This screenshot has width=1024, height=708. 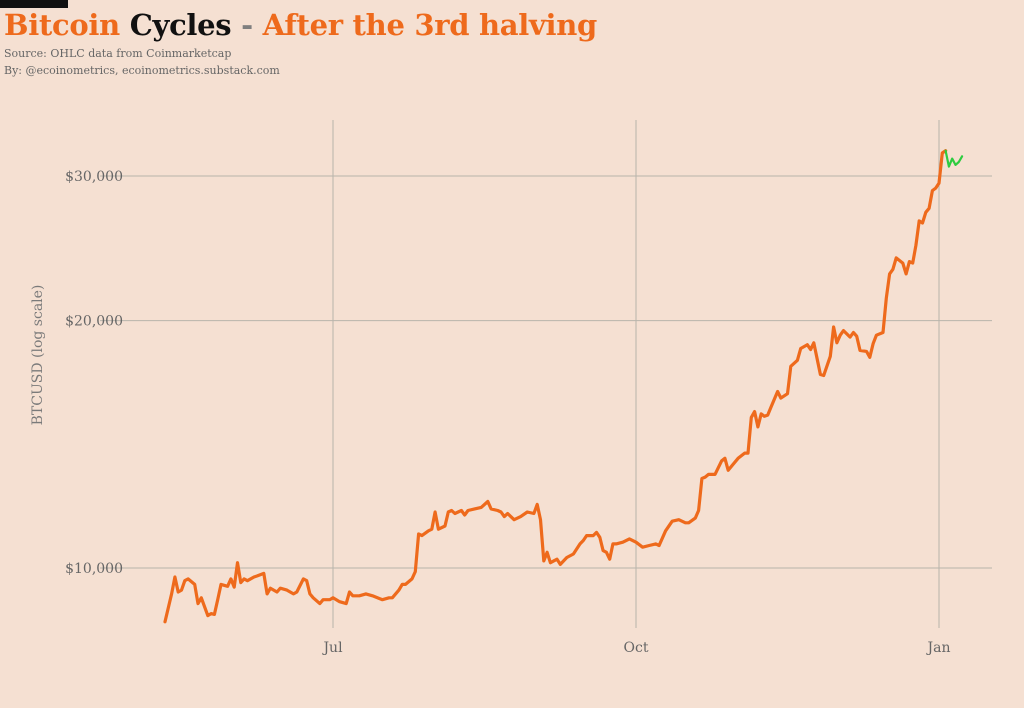 I want to click on title-bitcoin: Bitcoin, so click(x=62, y=25).